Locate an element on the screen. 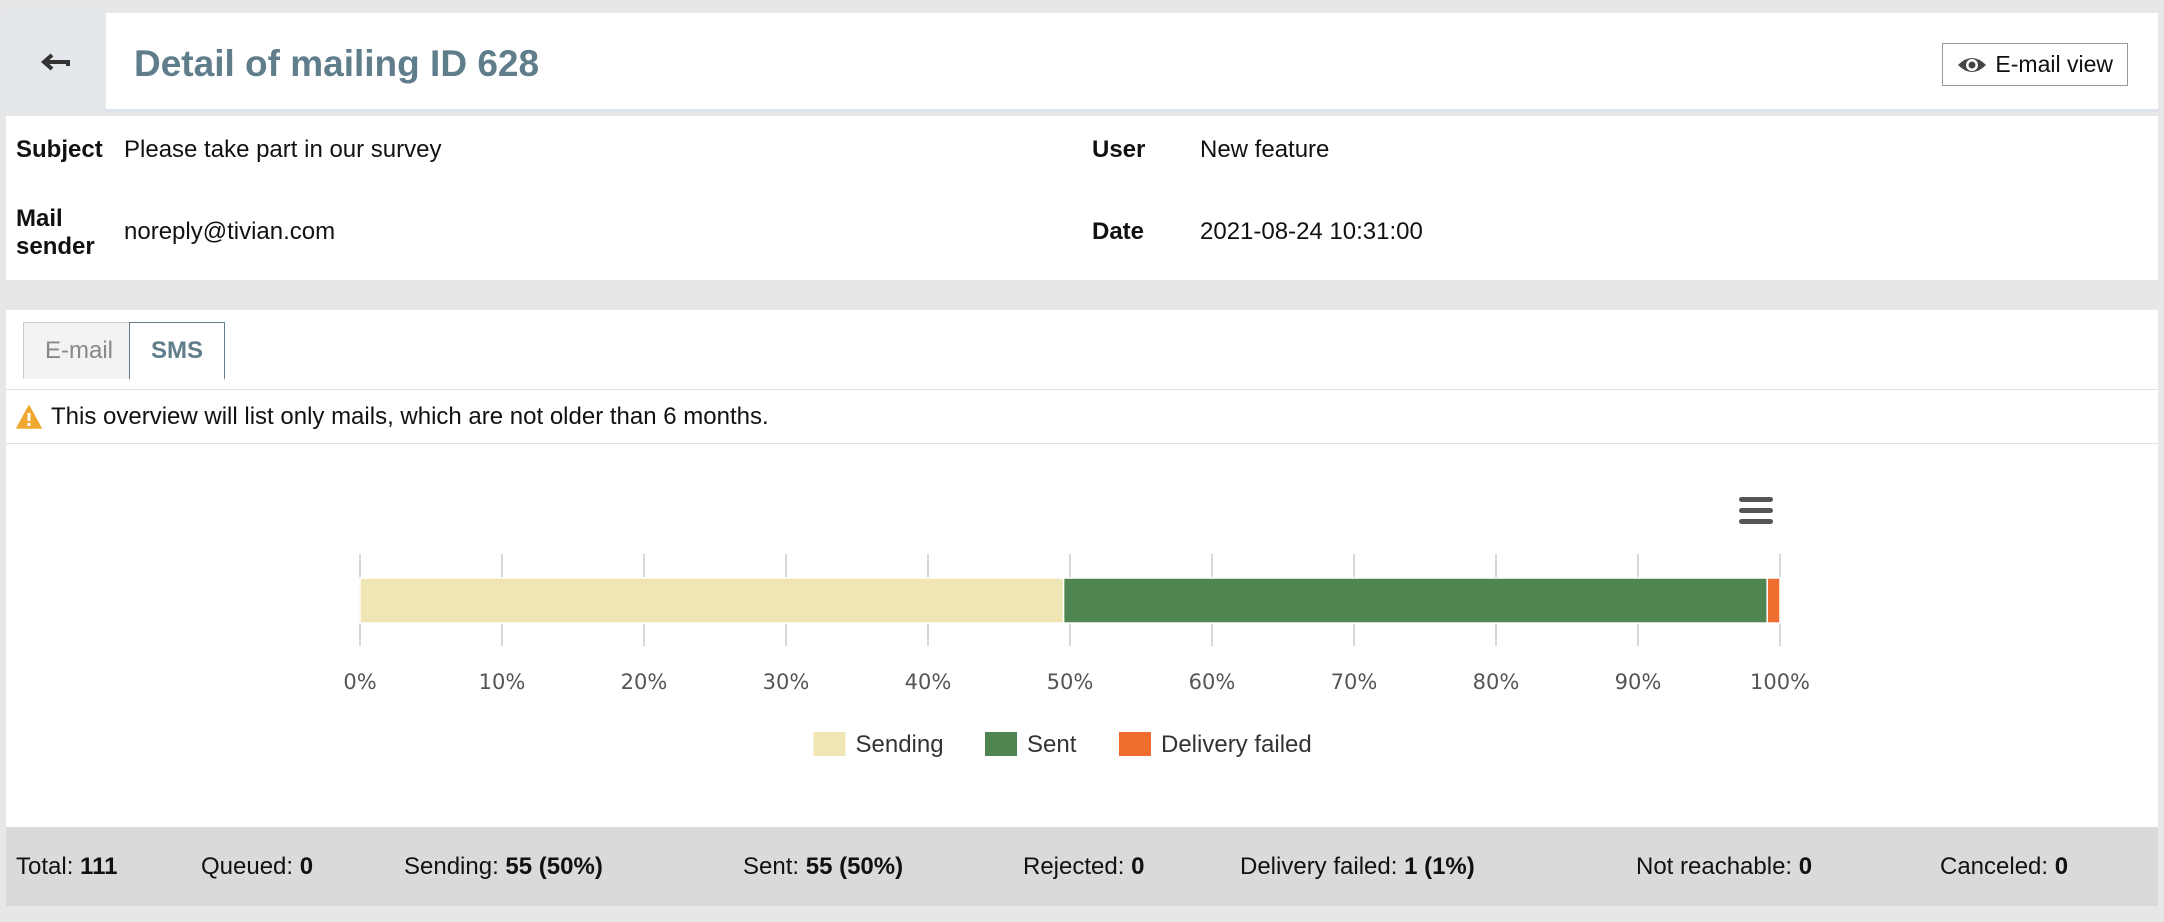  page-title: Detail of mailing ID 628 is located at coordinates (337, 63).